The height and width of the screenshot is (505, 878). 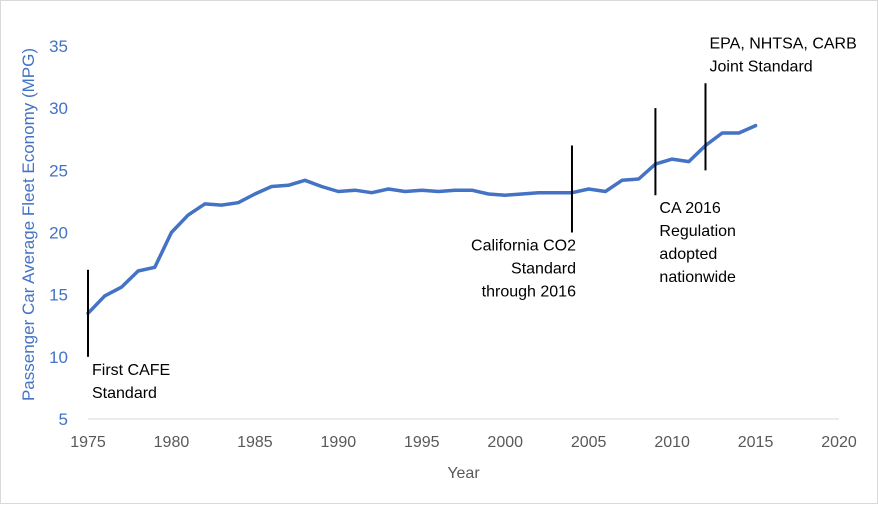 What do you see at coordinates (58, 108) in the screenshot?
I see `y-tick-label: 30` at bounding box center [58, 108].